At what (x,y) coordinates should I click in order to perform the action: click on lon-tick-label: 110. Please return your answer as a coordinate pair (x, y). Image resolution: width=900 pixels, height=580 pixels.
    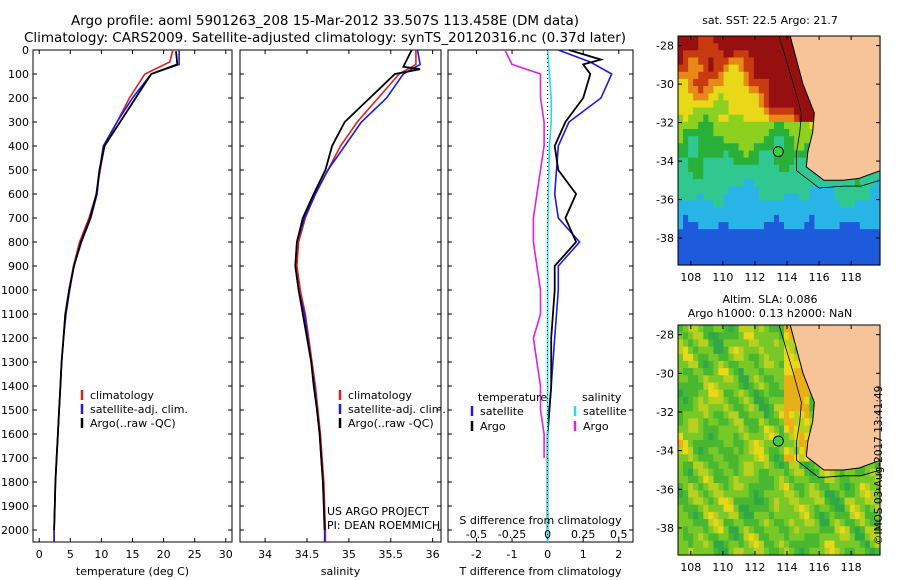
    Looking at the image, I should click on (722, 567).